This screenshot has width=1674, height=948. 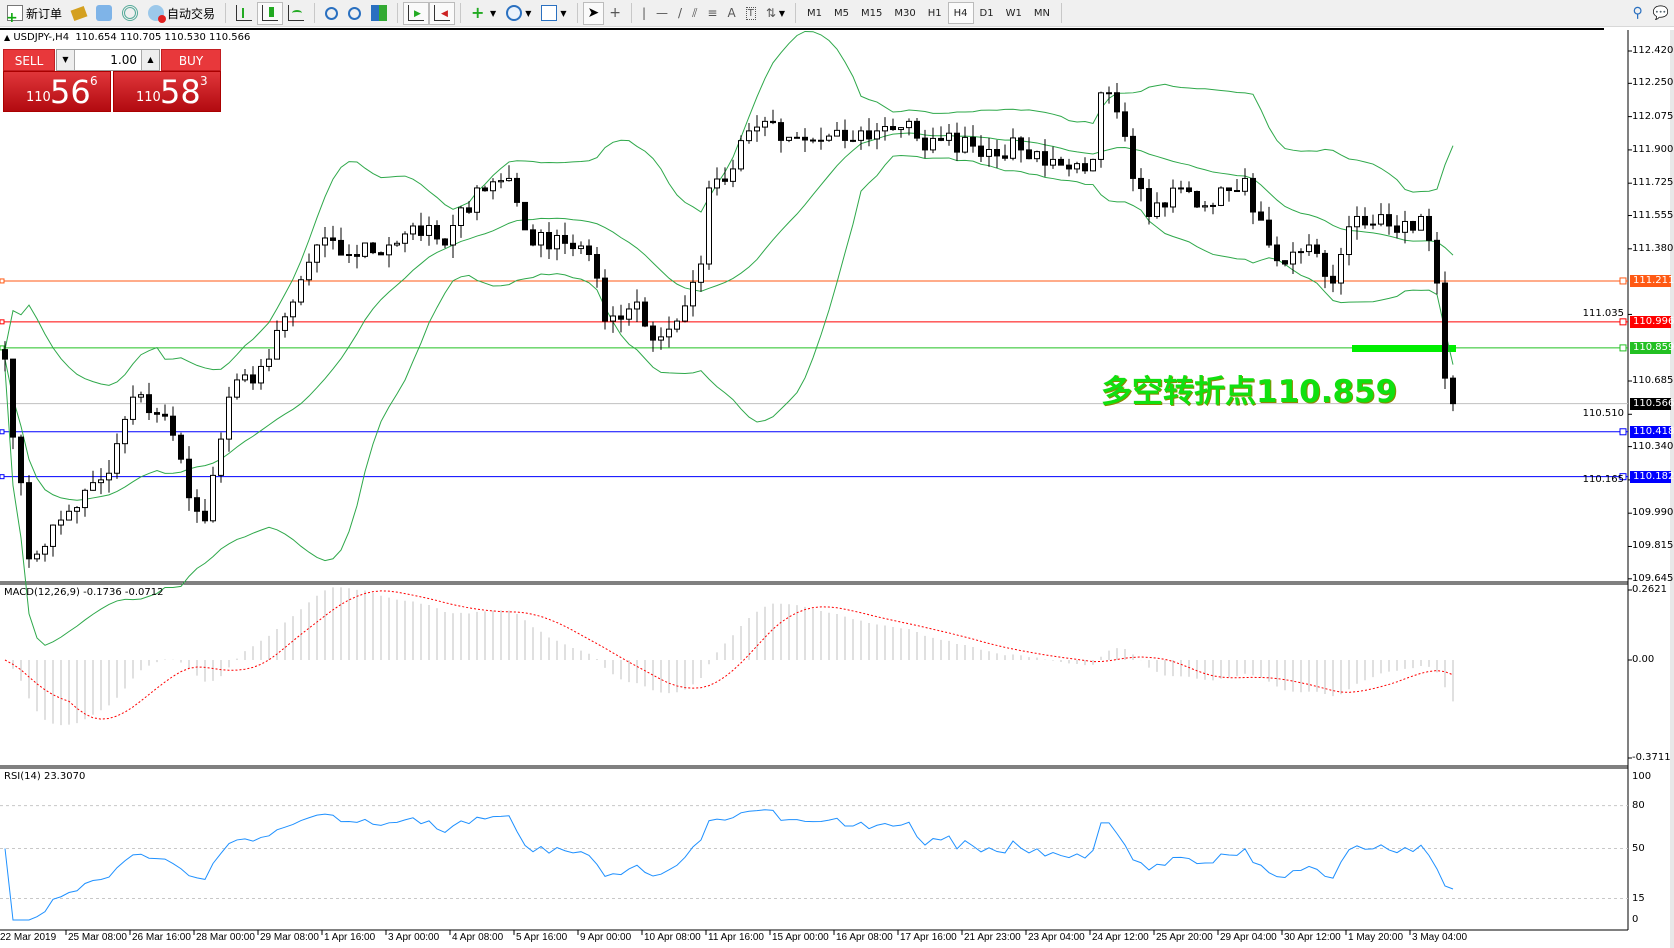 What do you see at coordinates (615, 13) in the screenshot?
I see `crosshair-button: +` at bounding box center [615, 13].